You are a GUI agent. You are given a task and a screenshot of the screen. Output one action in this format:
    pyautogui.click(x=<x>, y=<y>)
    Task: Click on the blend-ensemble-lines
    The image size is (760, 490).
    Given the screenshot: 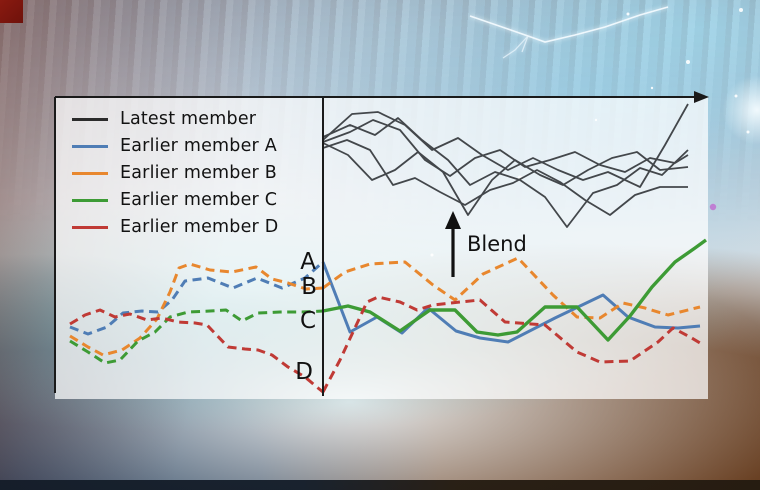 What is the action you would take?
    pyautogui.click(x=505, y=165)
    